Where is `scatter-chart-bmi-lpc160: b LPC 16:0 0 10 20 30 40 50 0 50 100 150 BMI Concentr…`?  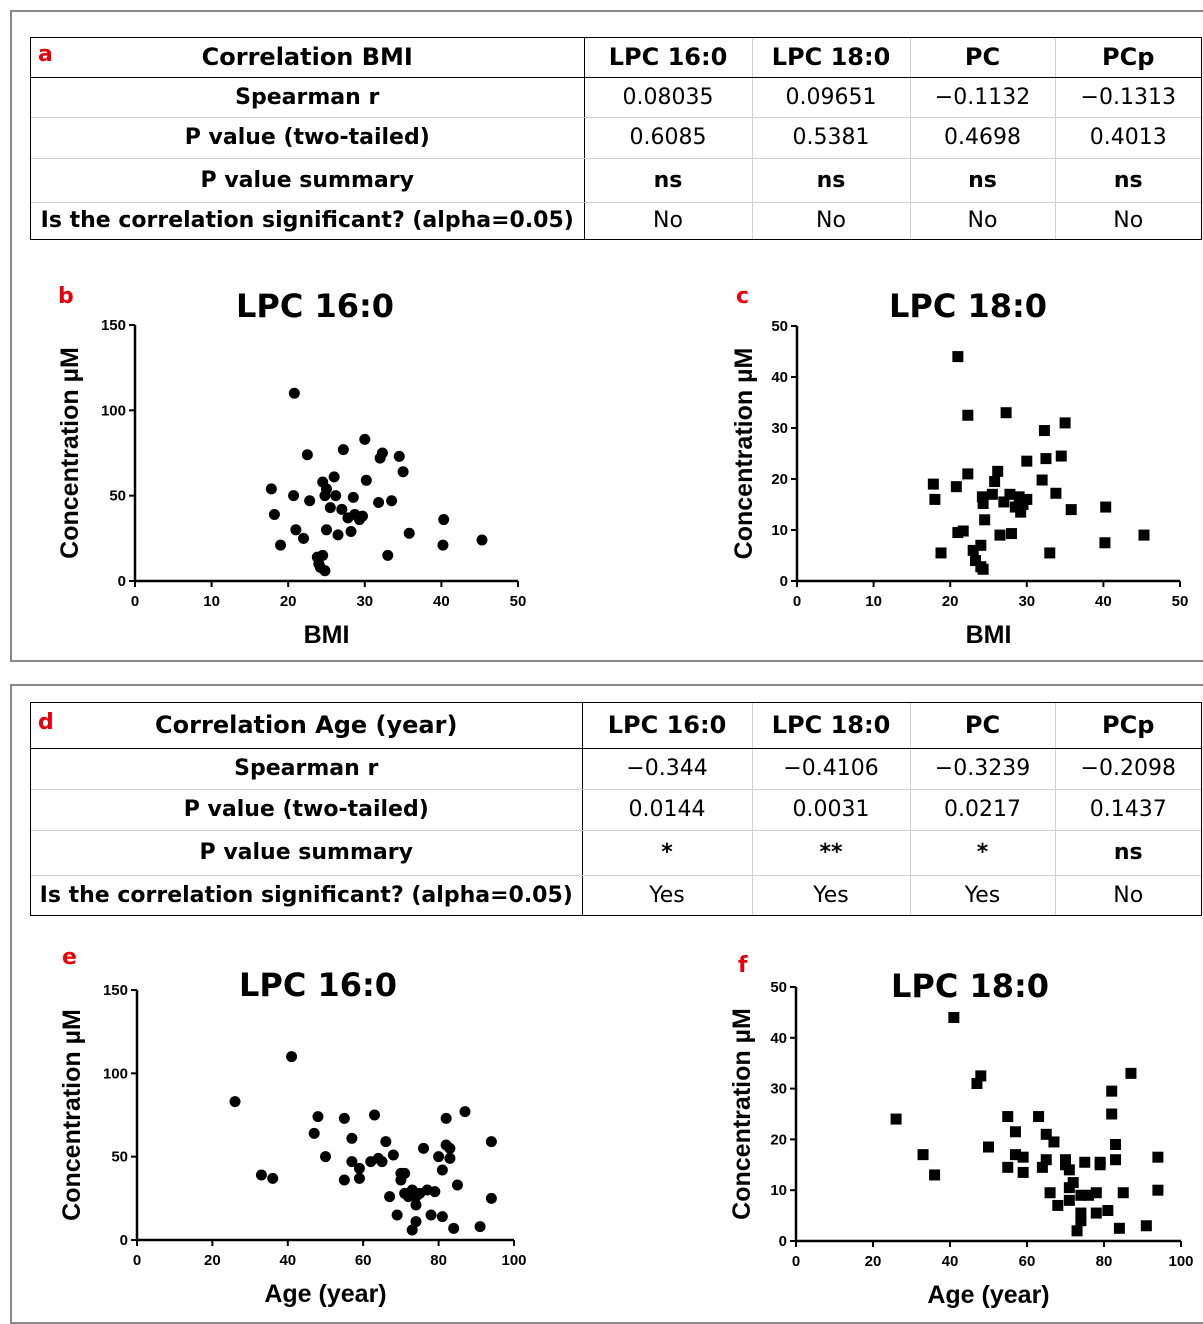
scatter-chart-bmi-lpc160: b LPC 16:0 0 10 20 30 40 50 0 50 100 150 BMI Concentr… is located at coordinates (291, 466).